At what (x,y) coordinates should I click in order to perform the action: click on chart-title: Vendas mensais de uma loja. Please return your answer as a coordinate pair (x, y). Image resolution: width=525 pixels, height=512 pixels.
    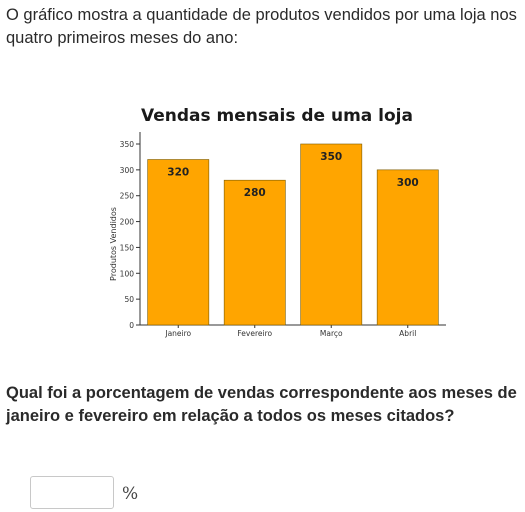
    Looking at the image, I should click on (277, 116).